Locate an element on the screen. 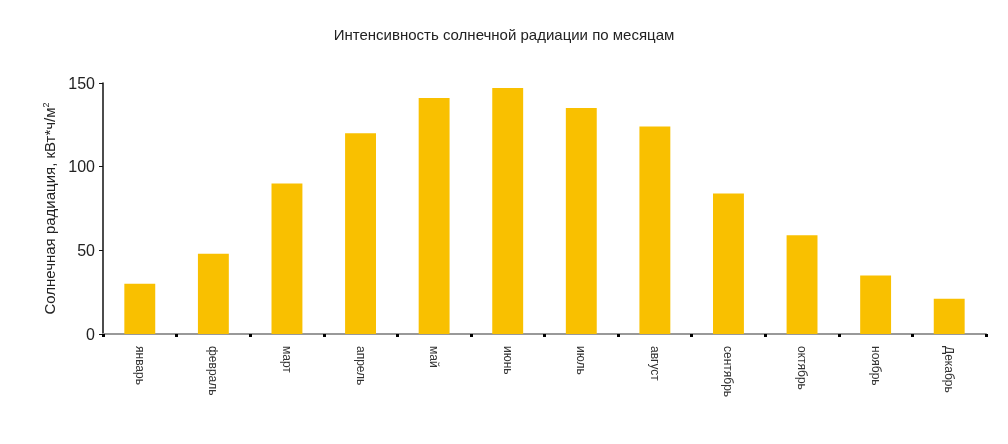  x-tick-label: апрель is located at coordinates (360, 366).